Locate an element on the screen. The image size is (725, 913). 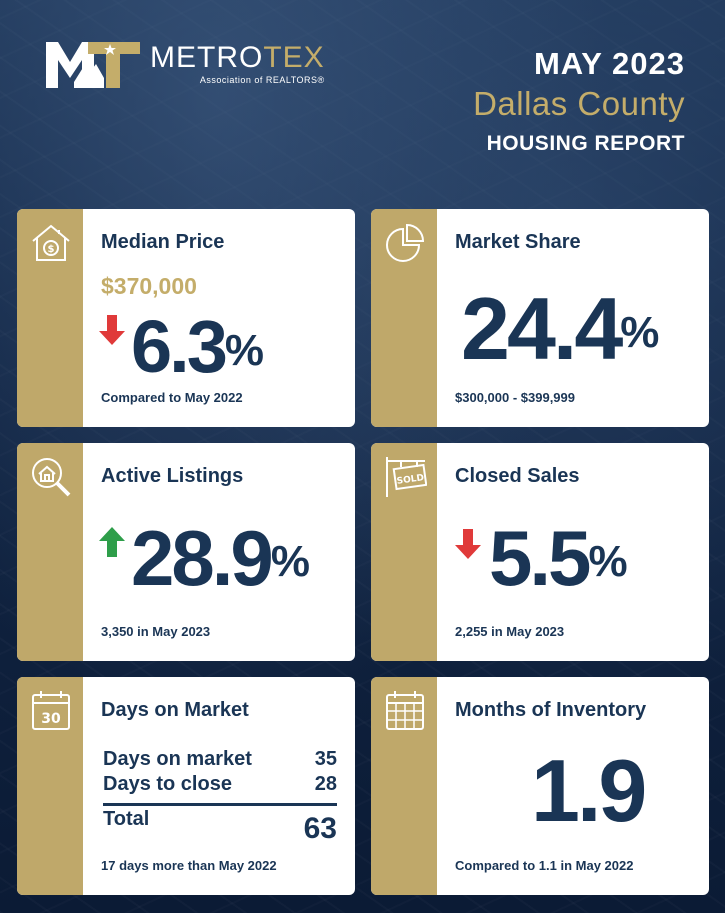
market-share-card: Market Share 24.4% $300,000 - $399,999 is located at coordinates (540, 318).